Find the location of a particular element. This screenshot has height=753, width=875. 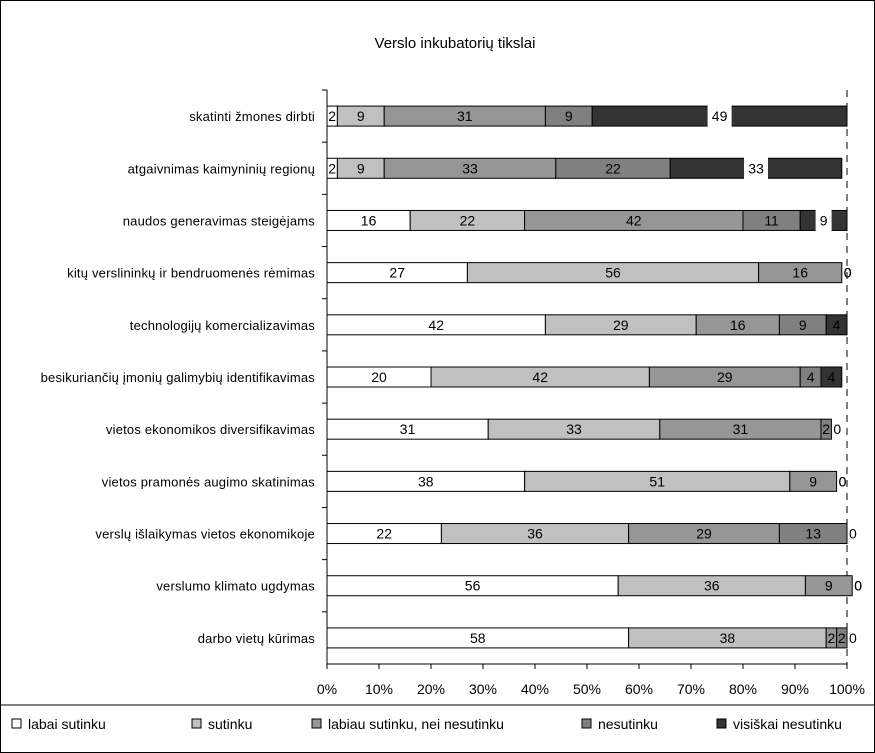

value-label: 27 is located at coordinates (397, 273).